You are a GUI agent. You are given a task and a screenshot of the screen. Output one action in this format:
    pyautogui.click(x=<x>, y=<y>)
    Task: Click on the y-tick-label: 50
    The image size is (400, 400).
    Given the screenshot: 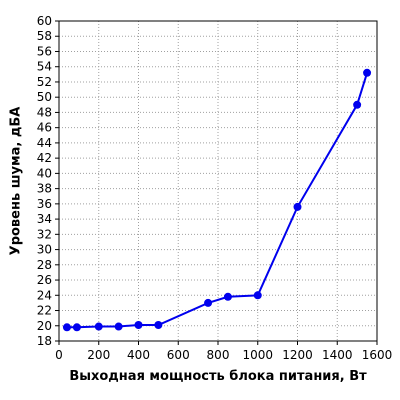 What is the action you would take?
    pyautogui.click(x=44, y=97)
    